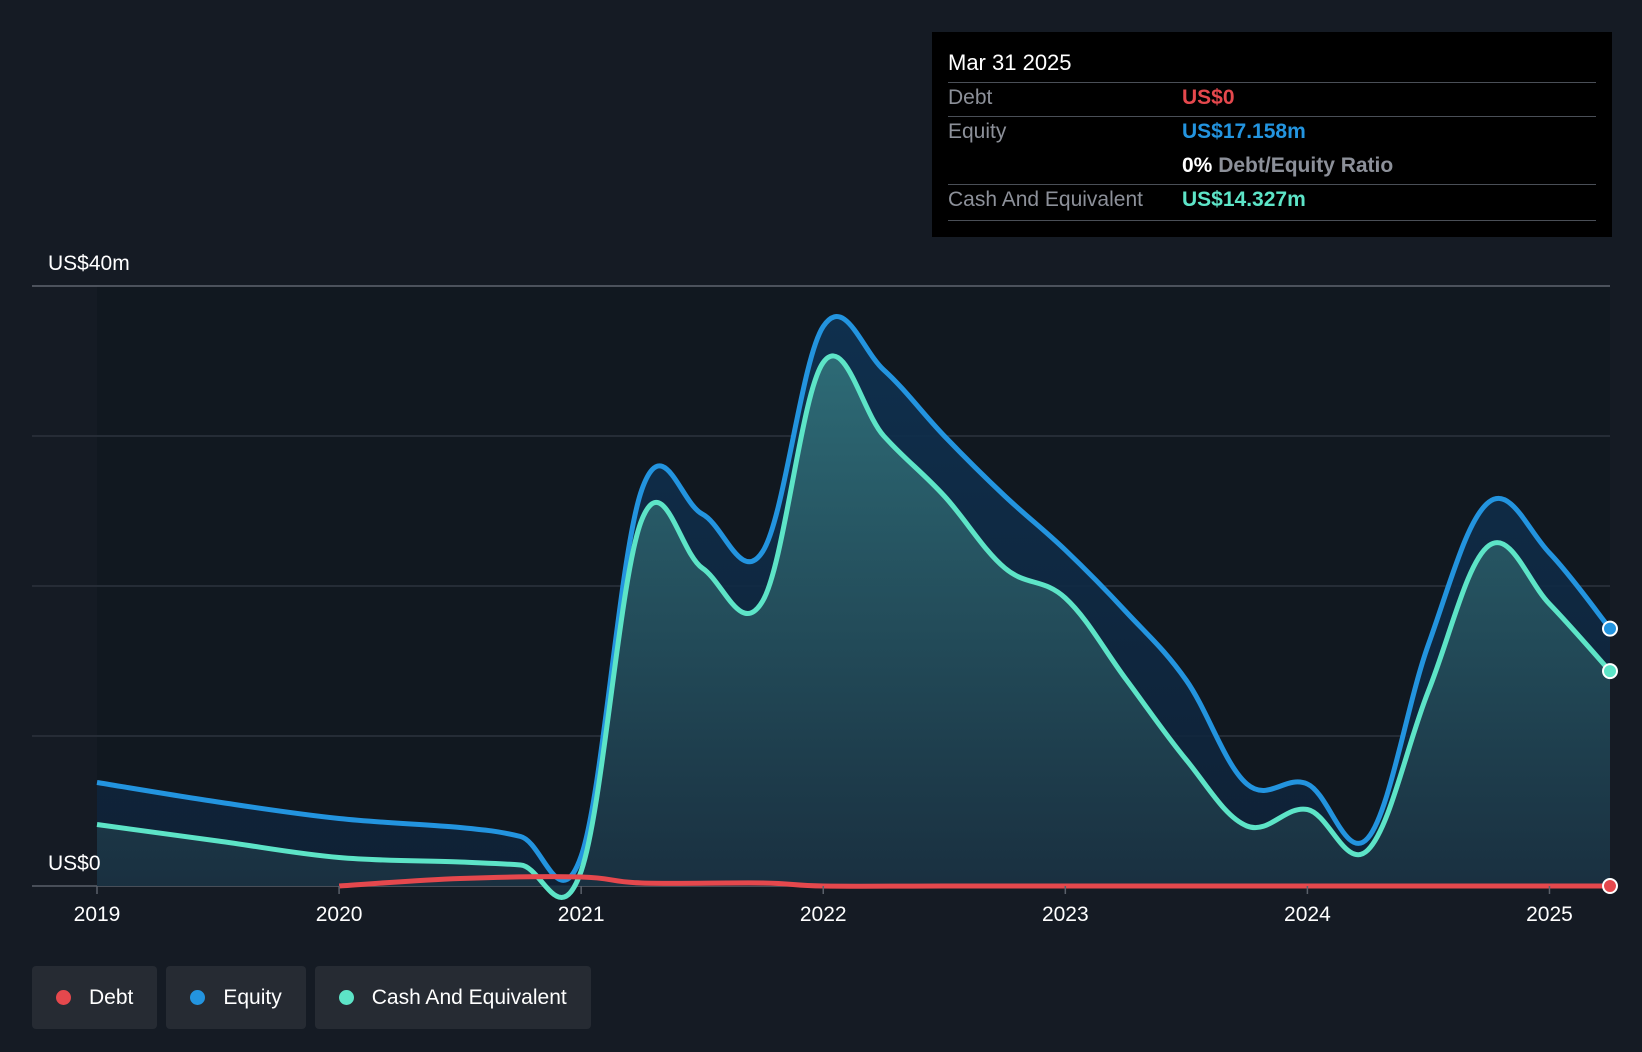  I want to click on debt-end-point, so click(1610, 886).